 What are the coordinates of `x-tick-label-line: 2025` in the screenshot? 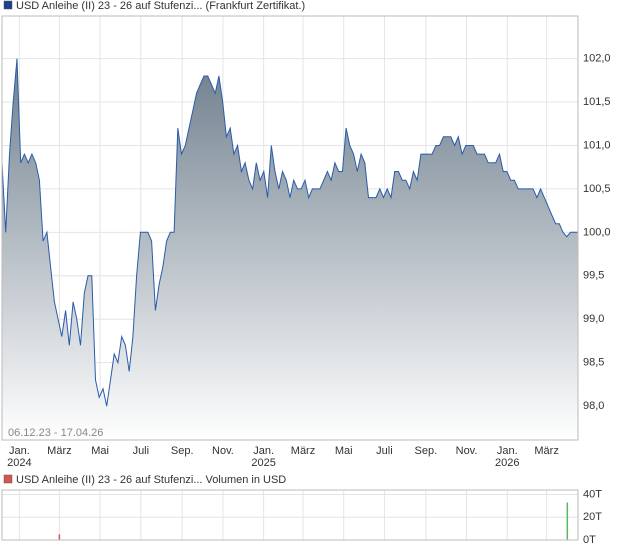 It's located at (263, 463).